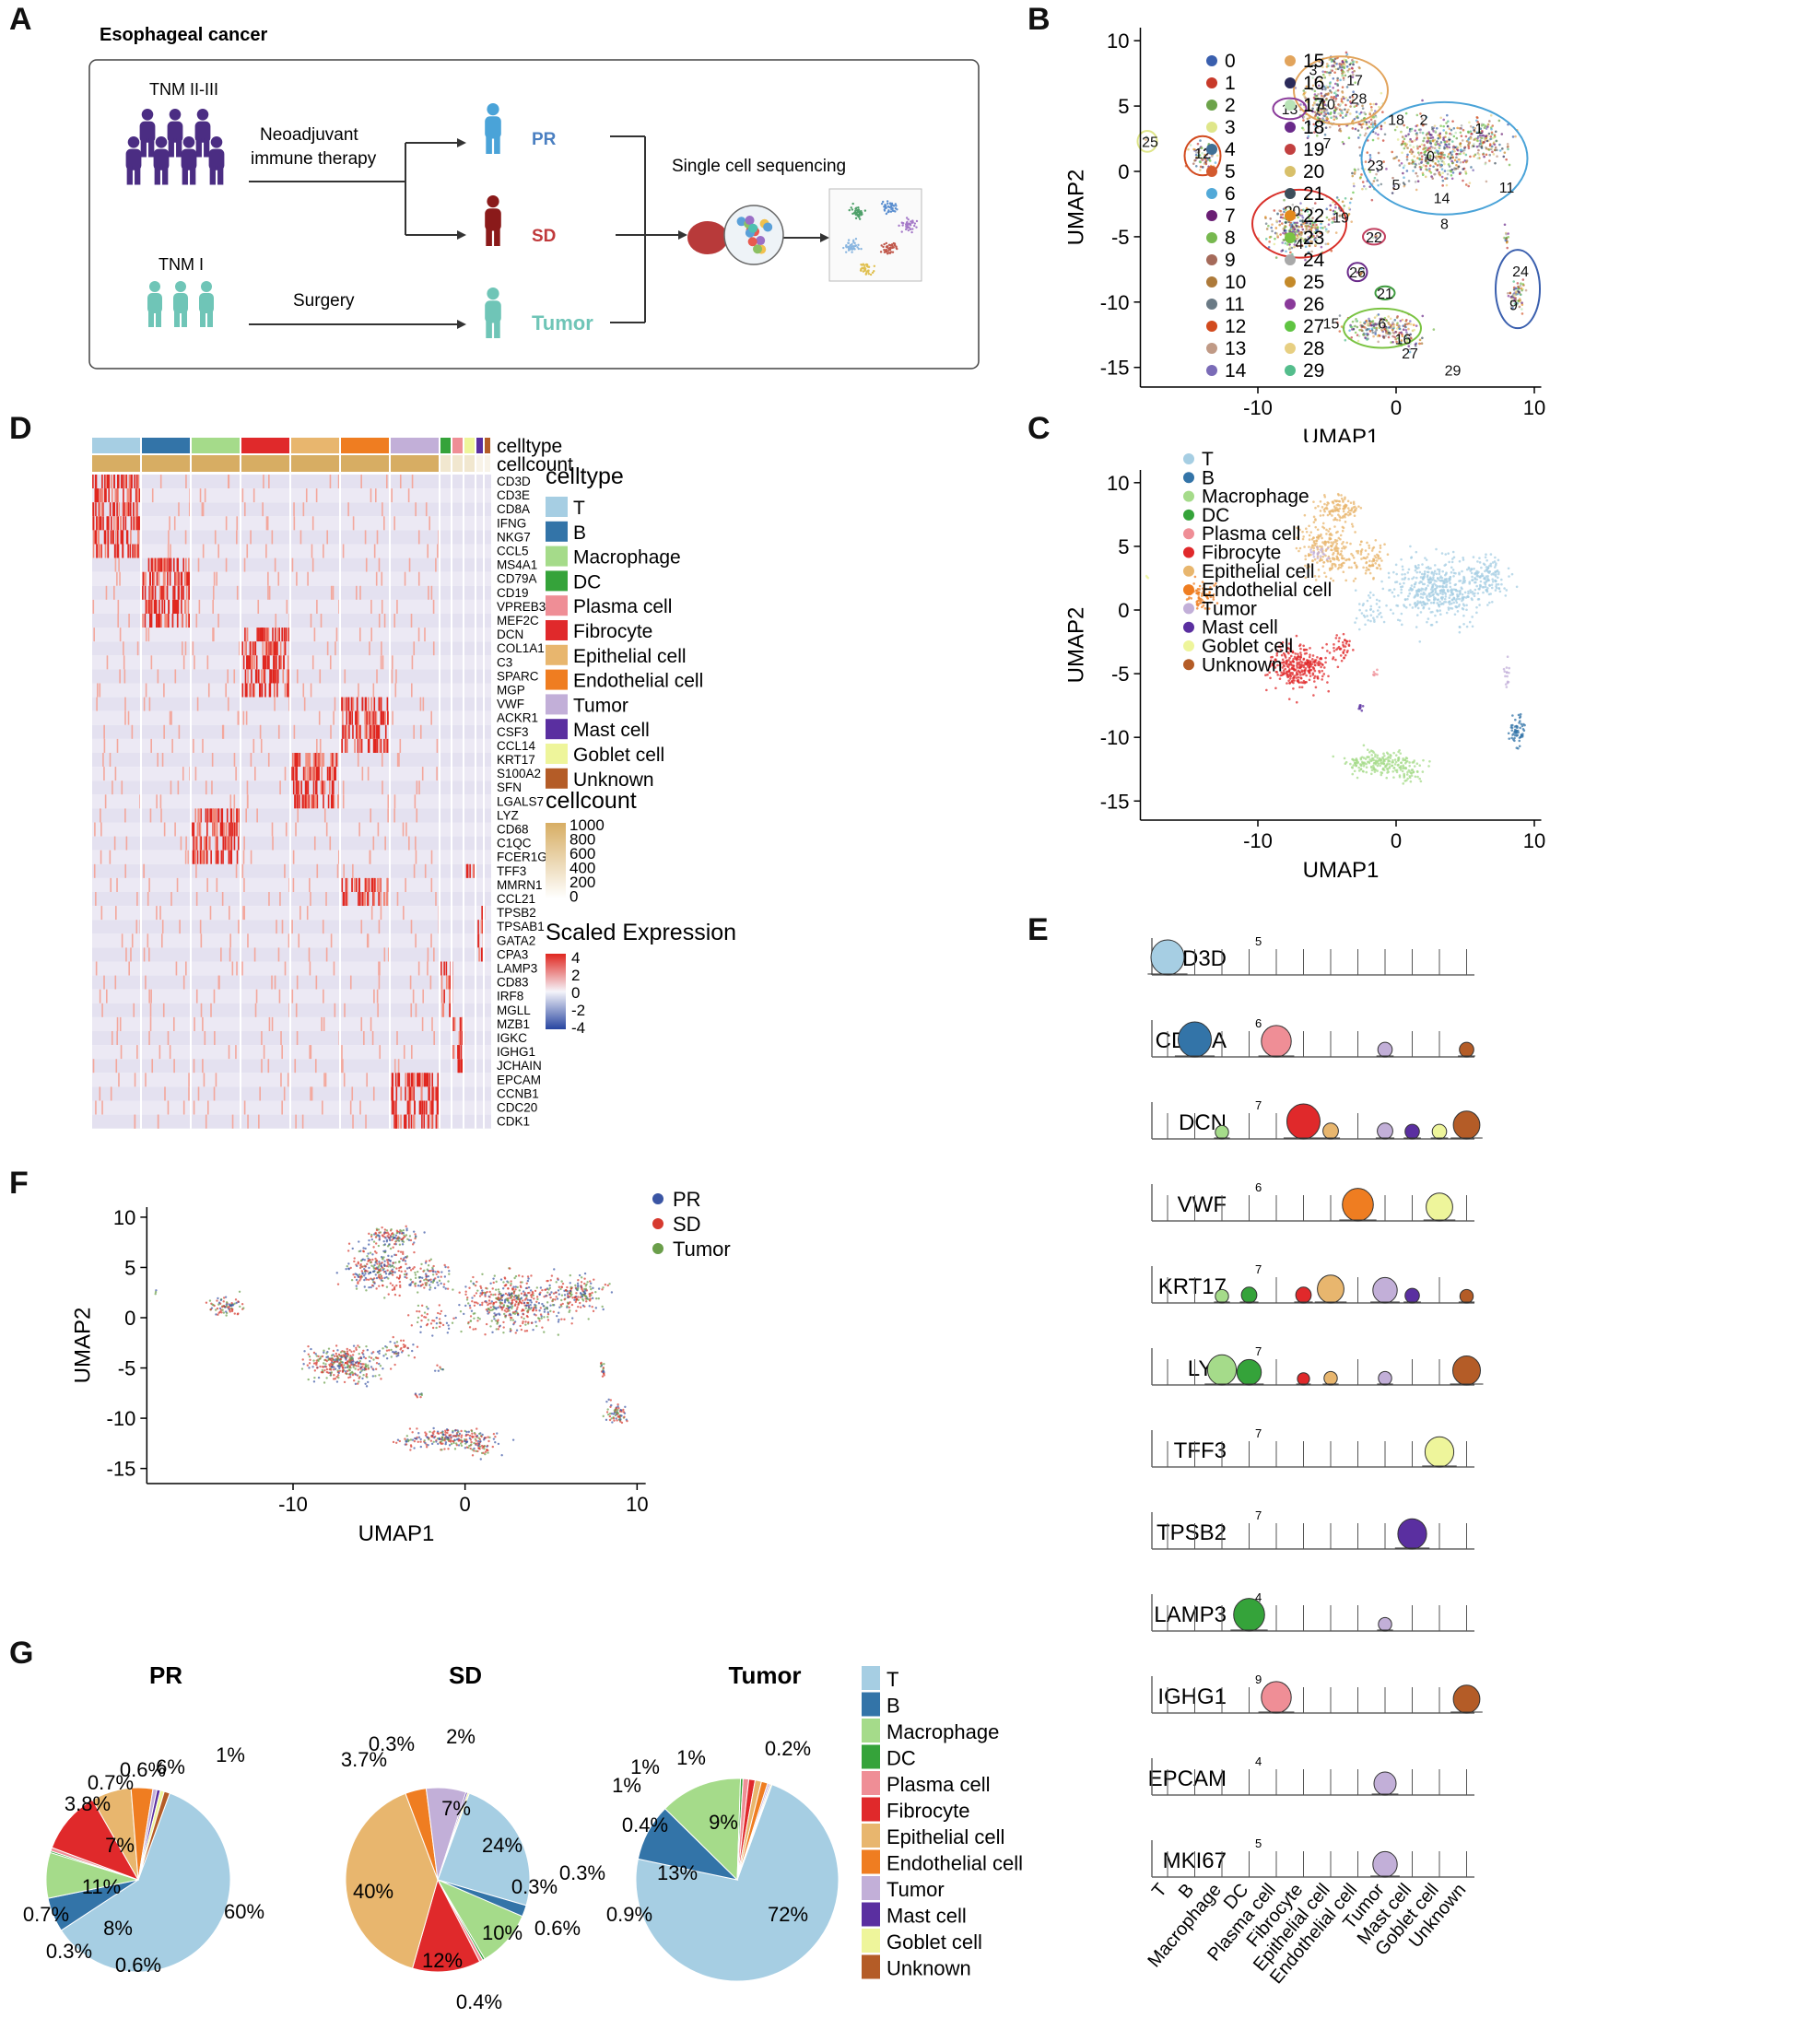 Image resolution: width=1820 pixels, height=2030 pixels. I want to click on pr-person-icon, so click(493, 128).